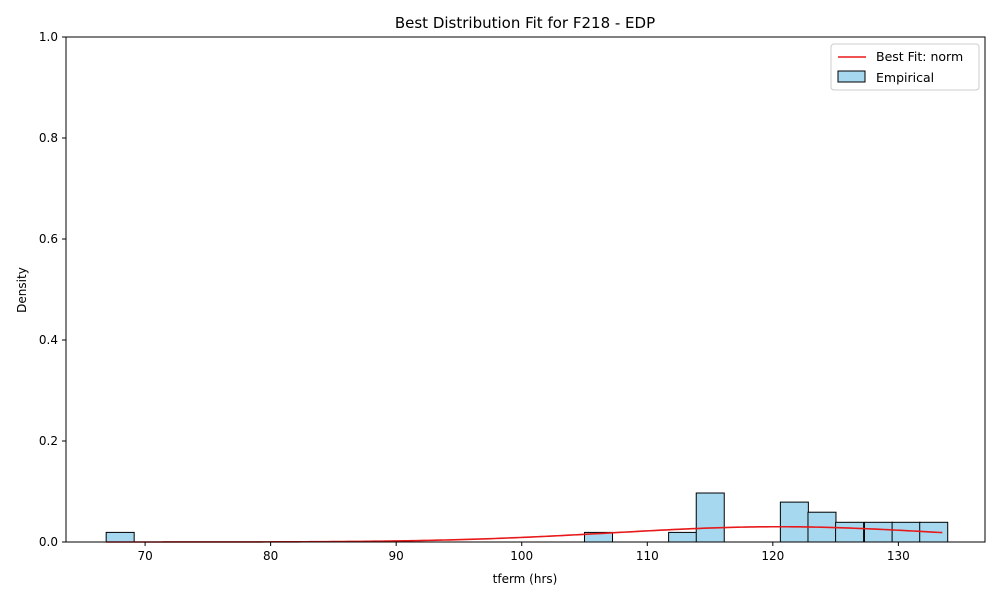 The image size is (1000, 600). I want to click on y-tick-label: 0.0, so click(48, 542).